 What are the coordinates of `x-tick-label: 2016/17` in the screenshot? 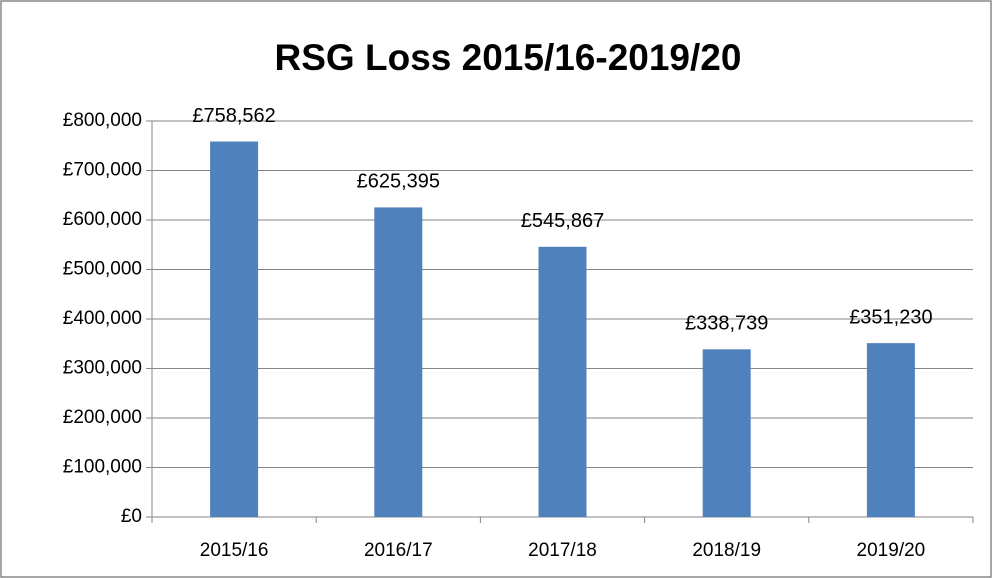 It's located at (398, 550).